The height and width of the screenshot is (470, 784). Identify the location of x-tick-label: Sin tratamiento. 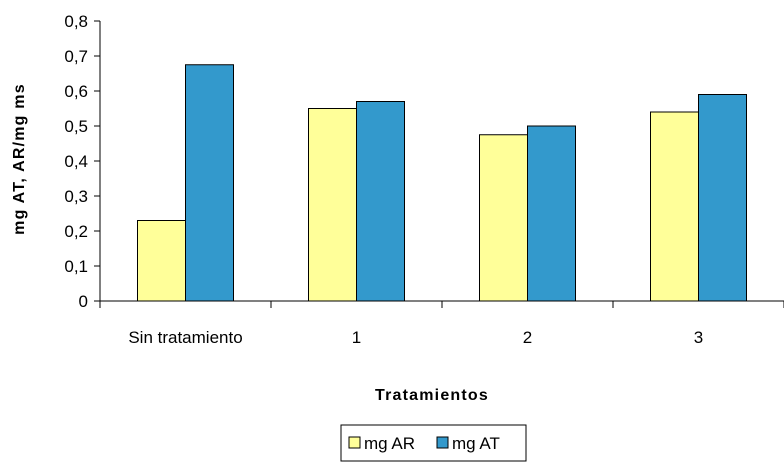
(185, 337).